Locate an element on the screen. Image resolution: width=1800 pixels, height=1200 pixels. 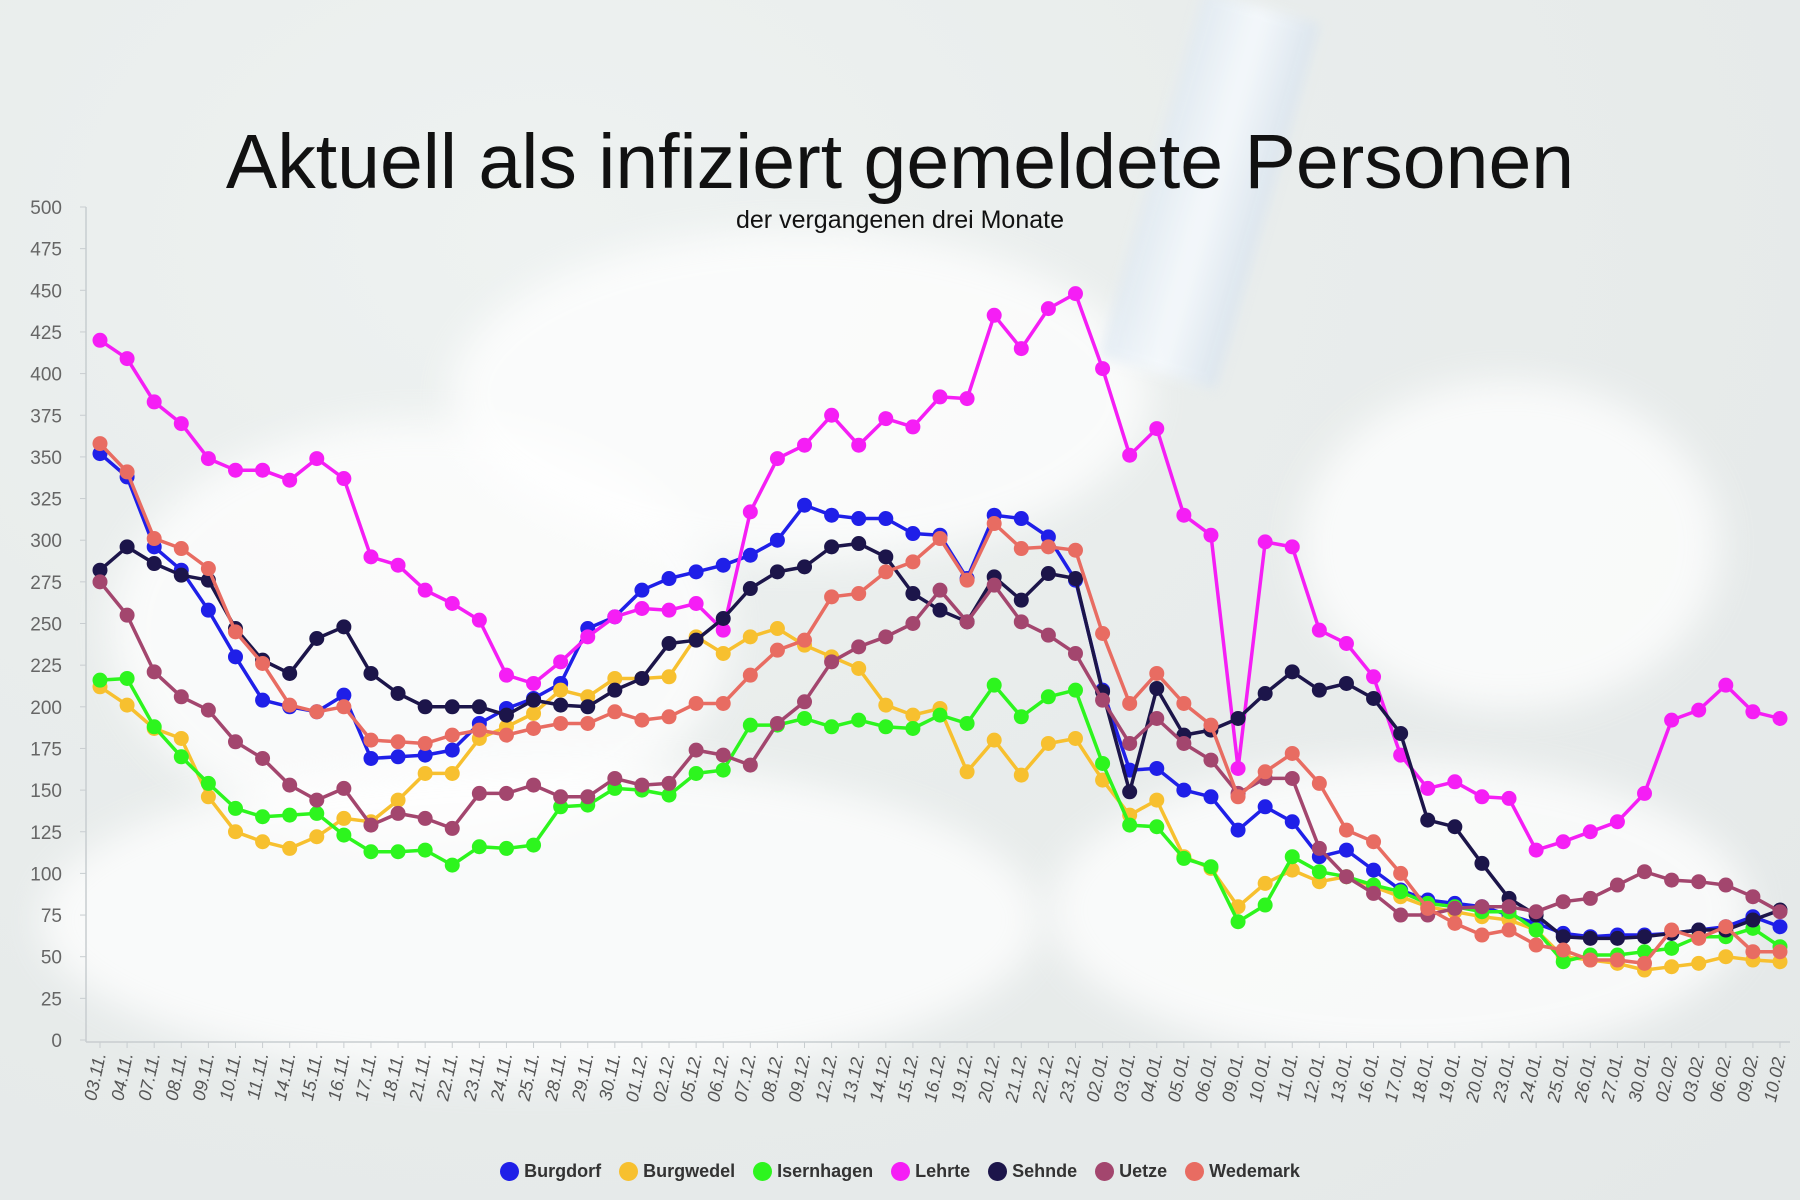
legend-item-lehrte: Lehrte is located at coordinates (930, 1171).